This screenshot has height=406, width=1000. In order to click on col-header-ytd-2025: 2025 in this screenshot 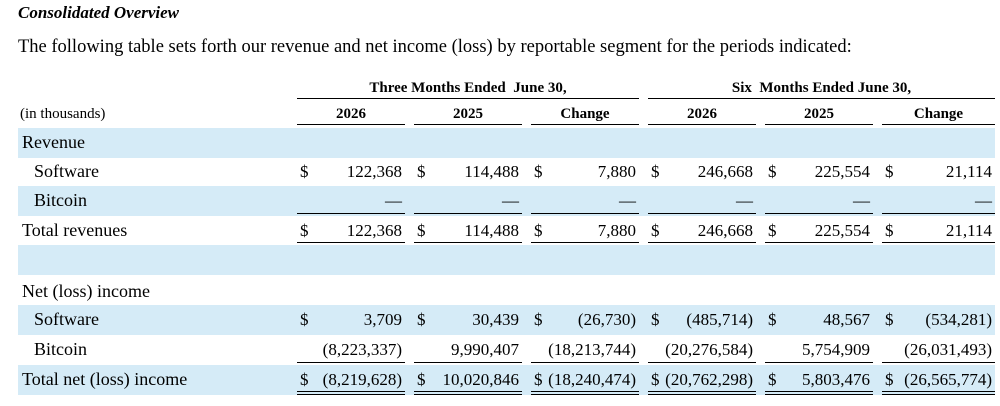, I will do `click(819, 115)`.